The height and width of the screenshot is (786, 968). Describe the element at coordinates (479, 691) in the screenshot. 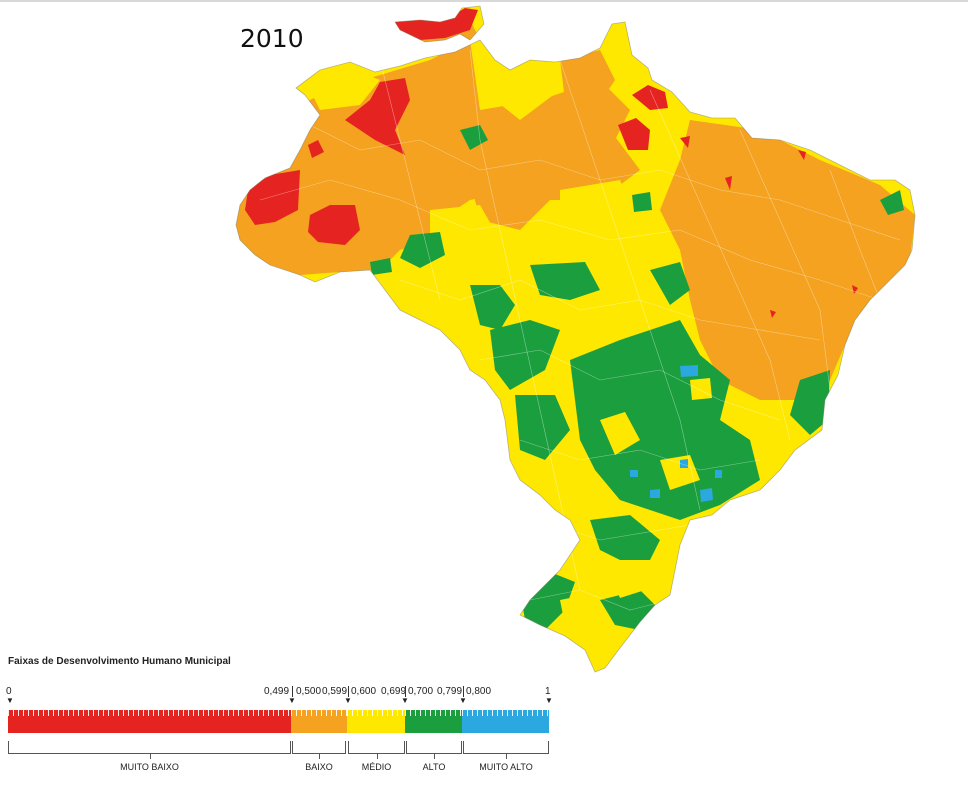

I see `tick-label-0800: 0,800` at that location.